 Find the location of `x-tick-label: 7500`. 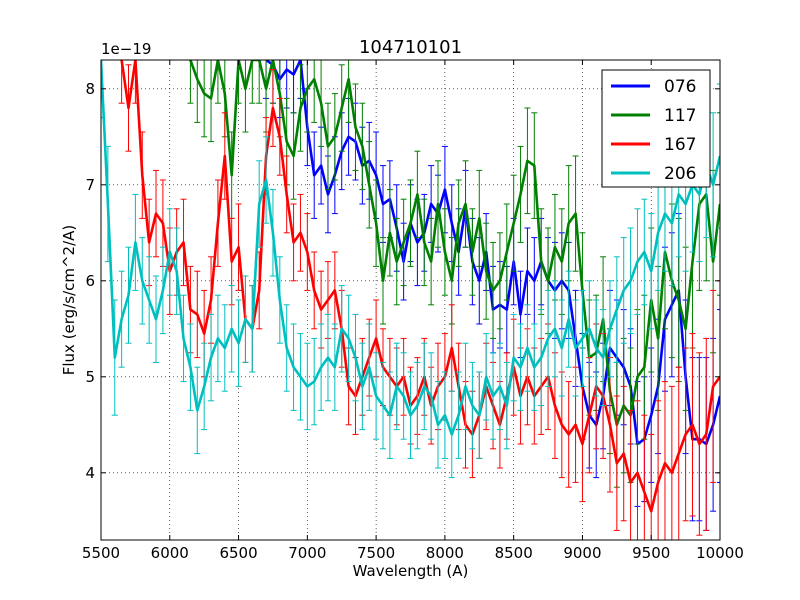

x-tick-label: 7500 is located at coordinates (376, 553).